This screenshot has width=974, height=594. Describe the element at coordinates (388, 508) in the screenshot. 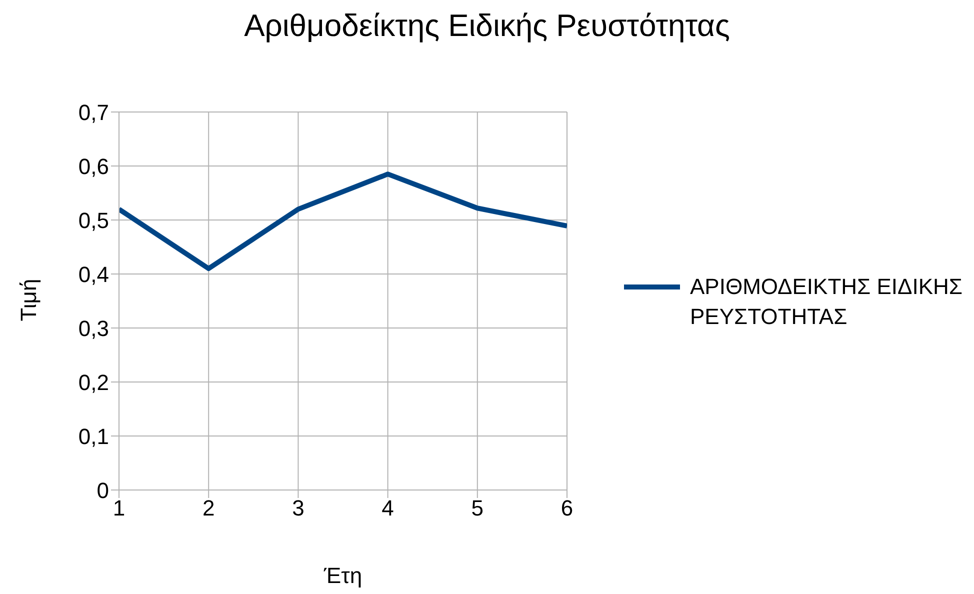

I see `x-tick-label: 4` at that location.